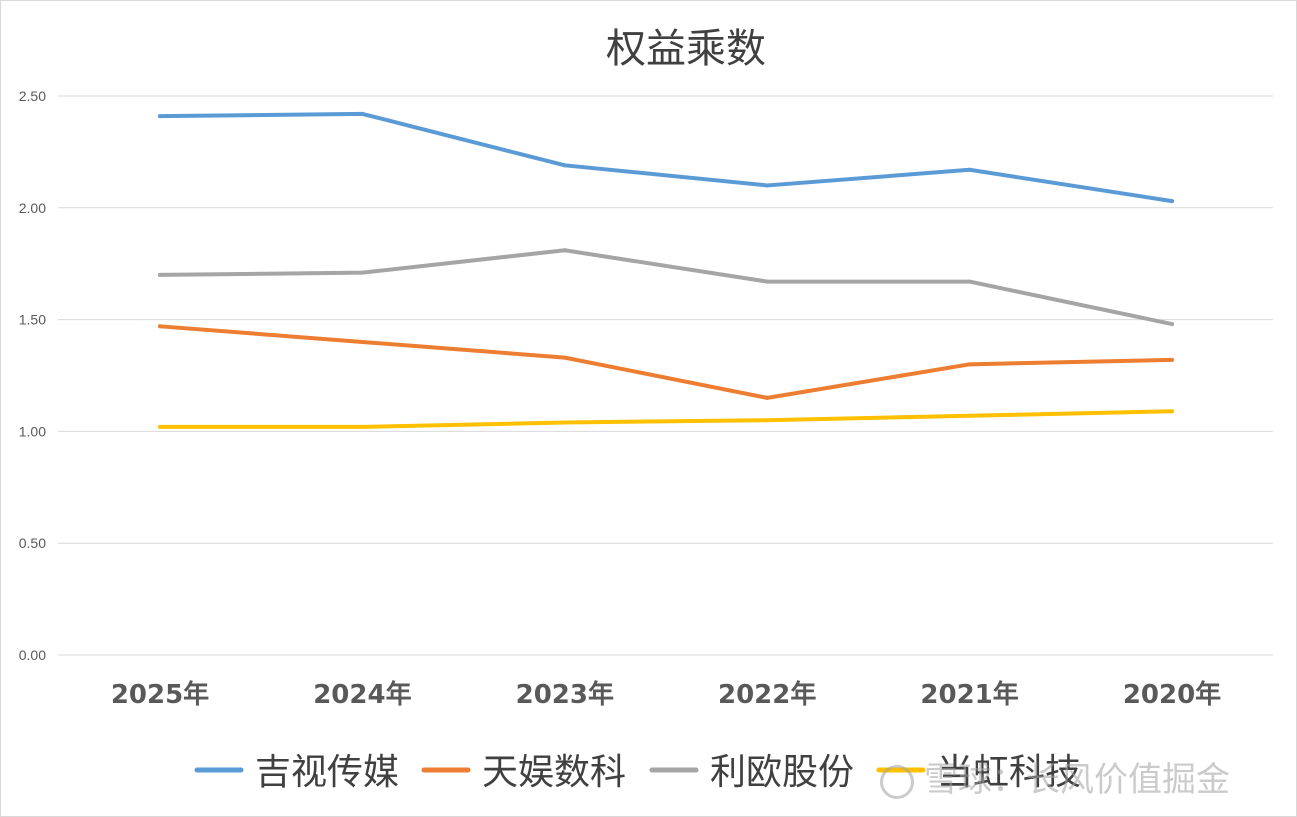 The image size is (1297, 817). I want to click on y-tick-label: 1.50, so click(32, 320).